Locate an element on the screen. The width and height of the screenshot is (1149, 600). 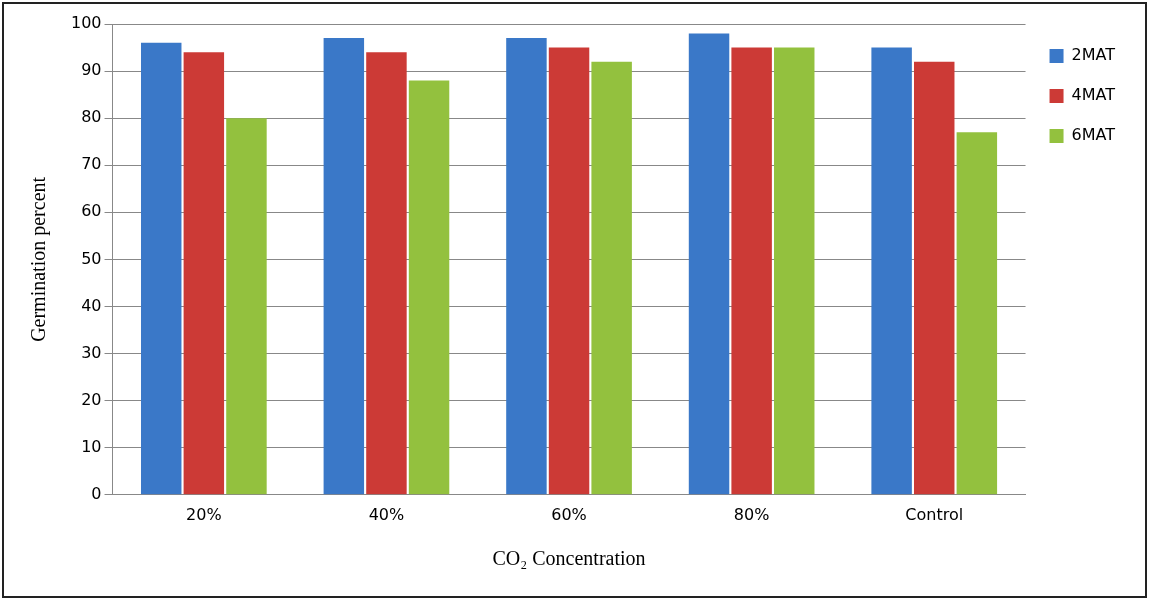
x-tick-label: 20% is located at coordinates (204, 514).